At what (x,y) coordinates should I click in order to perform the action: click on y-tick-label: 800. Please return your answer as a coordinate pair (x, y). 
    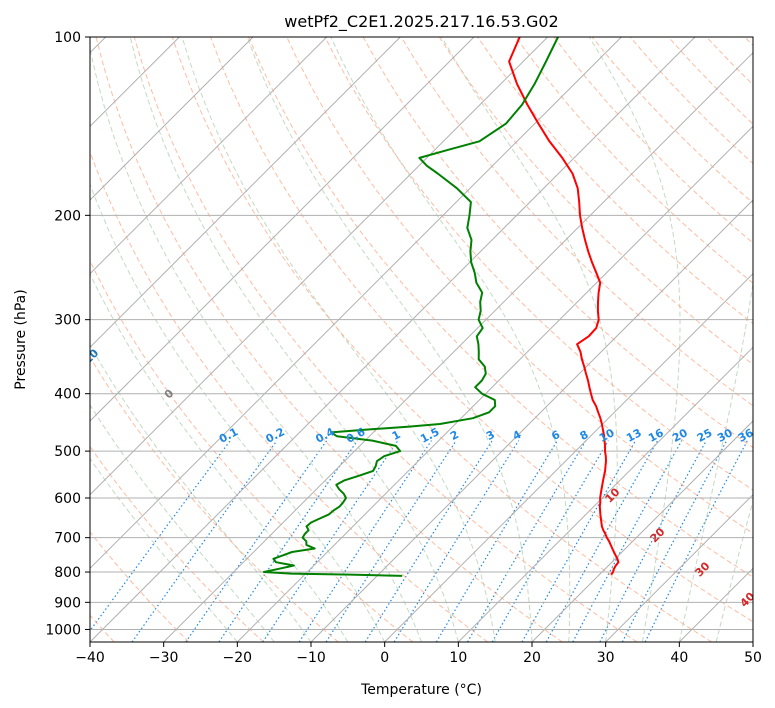
    Looking at the image, I should click on (67, 573).